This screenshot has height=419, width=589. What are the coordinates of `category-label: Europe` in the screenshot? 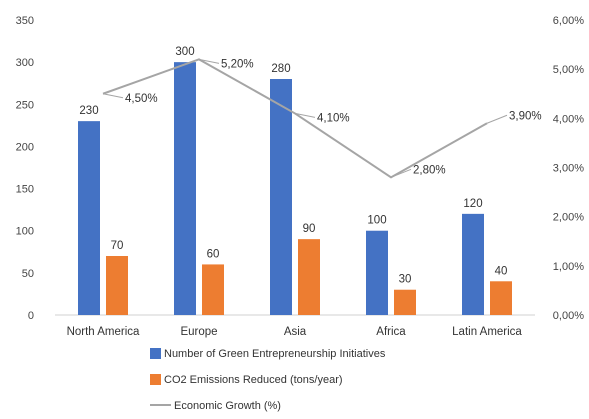 It's located at (198, 332).